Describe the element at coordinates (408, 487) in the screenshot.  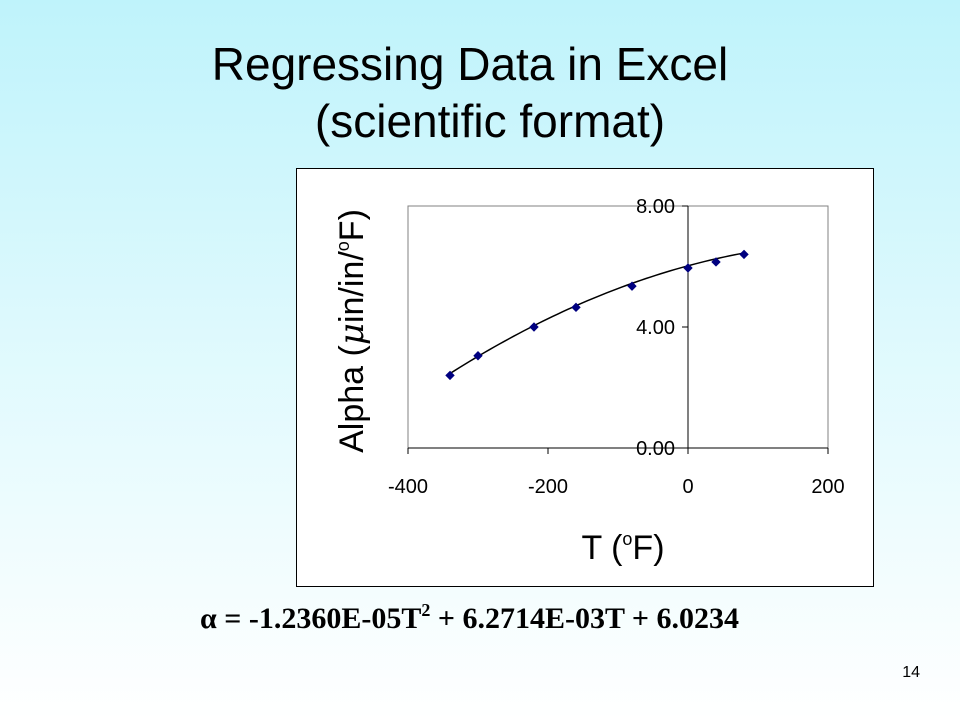
I see `x-tick-label: -400` at that location.